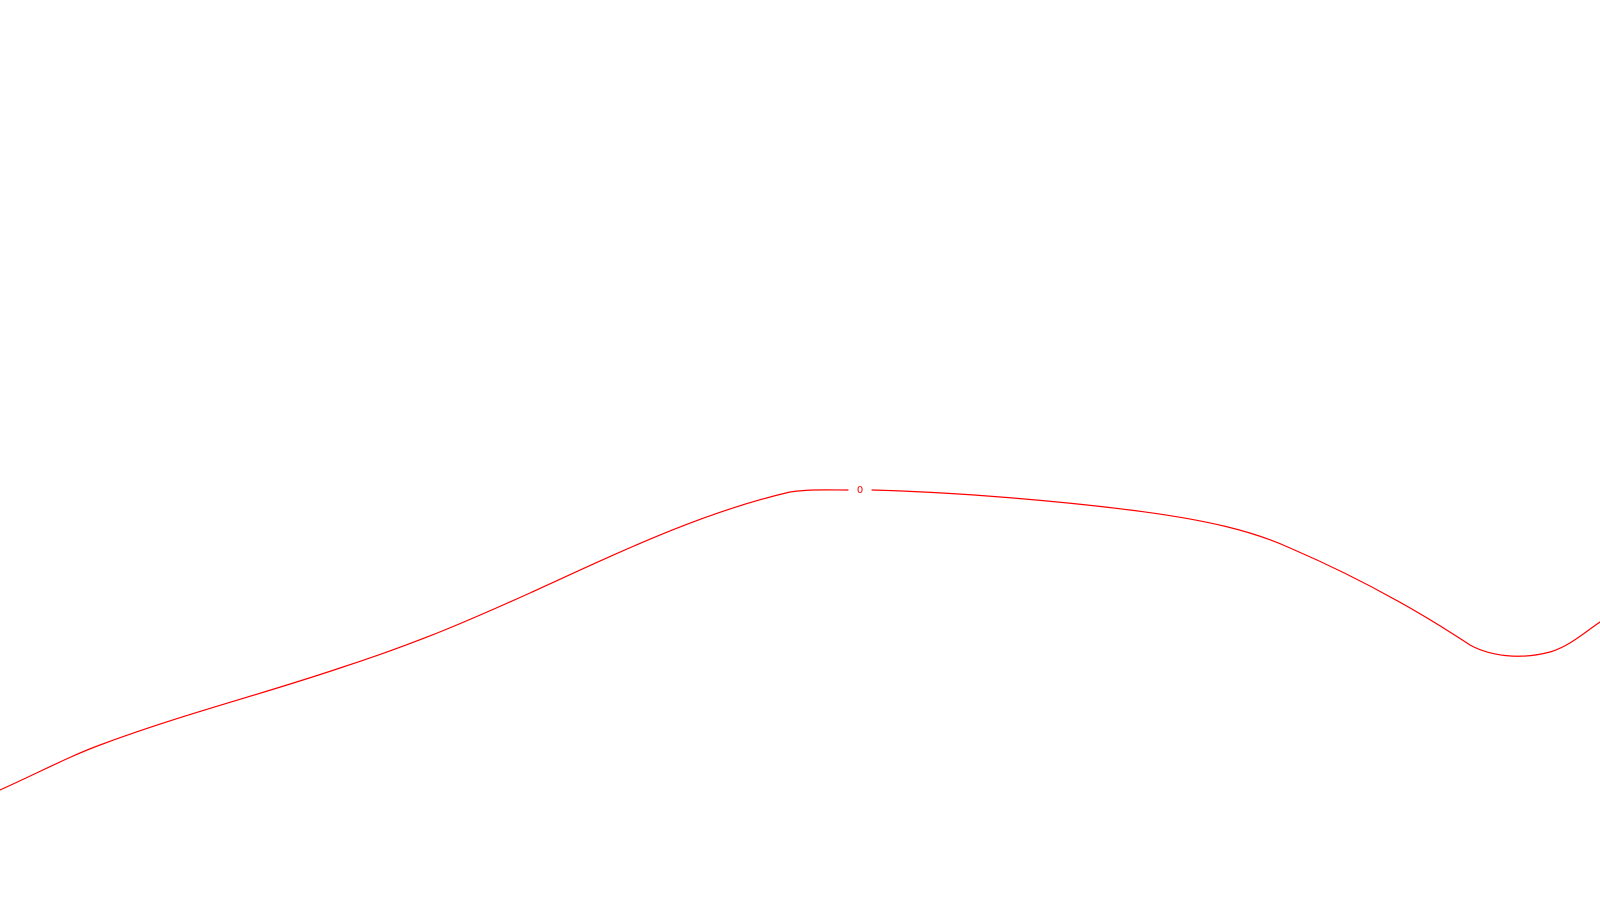 This screenshot has height=900, width=1600. What do you see at coordinates (860, 490) in the screenshot?
I see `contour-label: 0` at bounding box center [860, 490].